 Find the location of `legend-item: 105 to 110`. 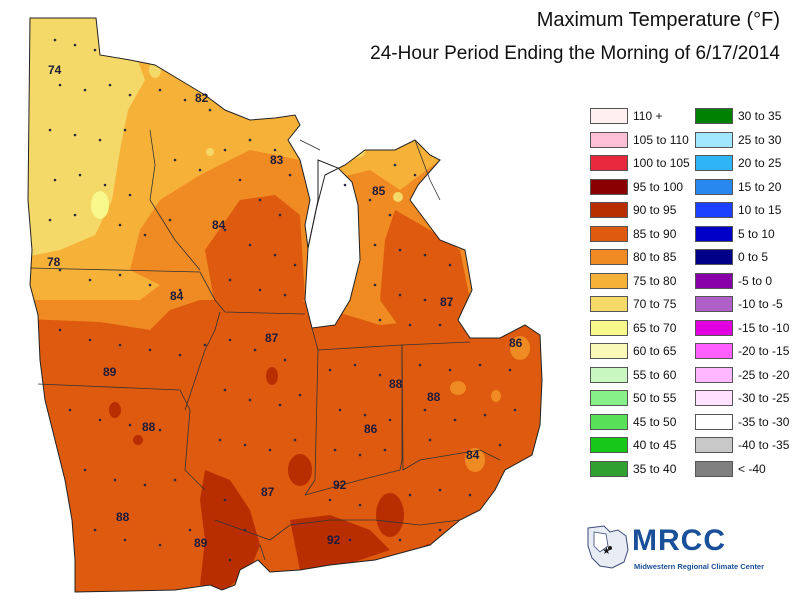

legend-item: 105 to 110 is located at coordinates (639, 140).